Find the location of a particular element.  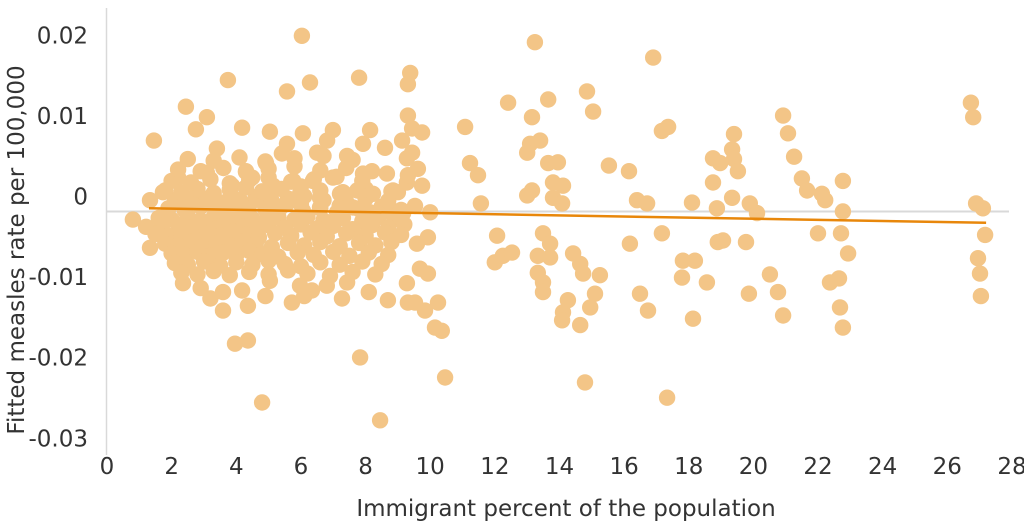

y-tick-label: 0.01 is located at coordinates (62, 117).